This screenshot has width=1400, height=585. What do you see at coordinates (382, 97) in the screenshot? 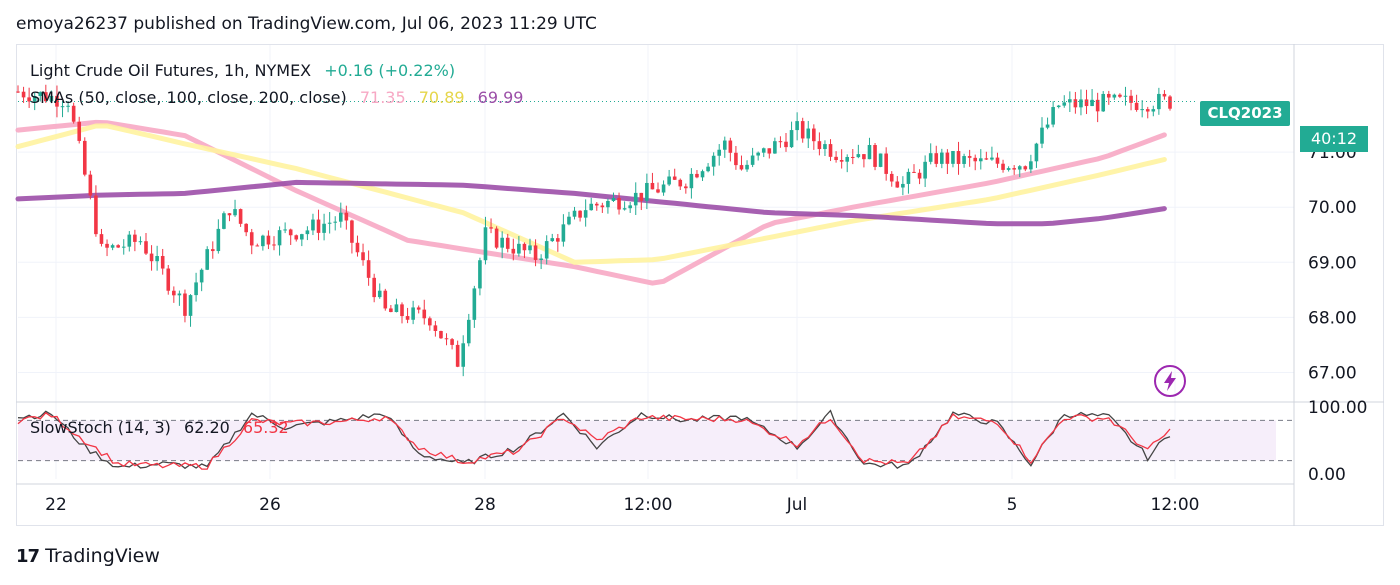
I see `sma50-value: 71.35` at bounding box center [382, 97].